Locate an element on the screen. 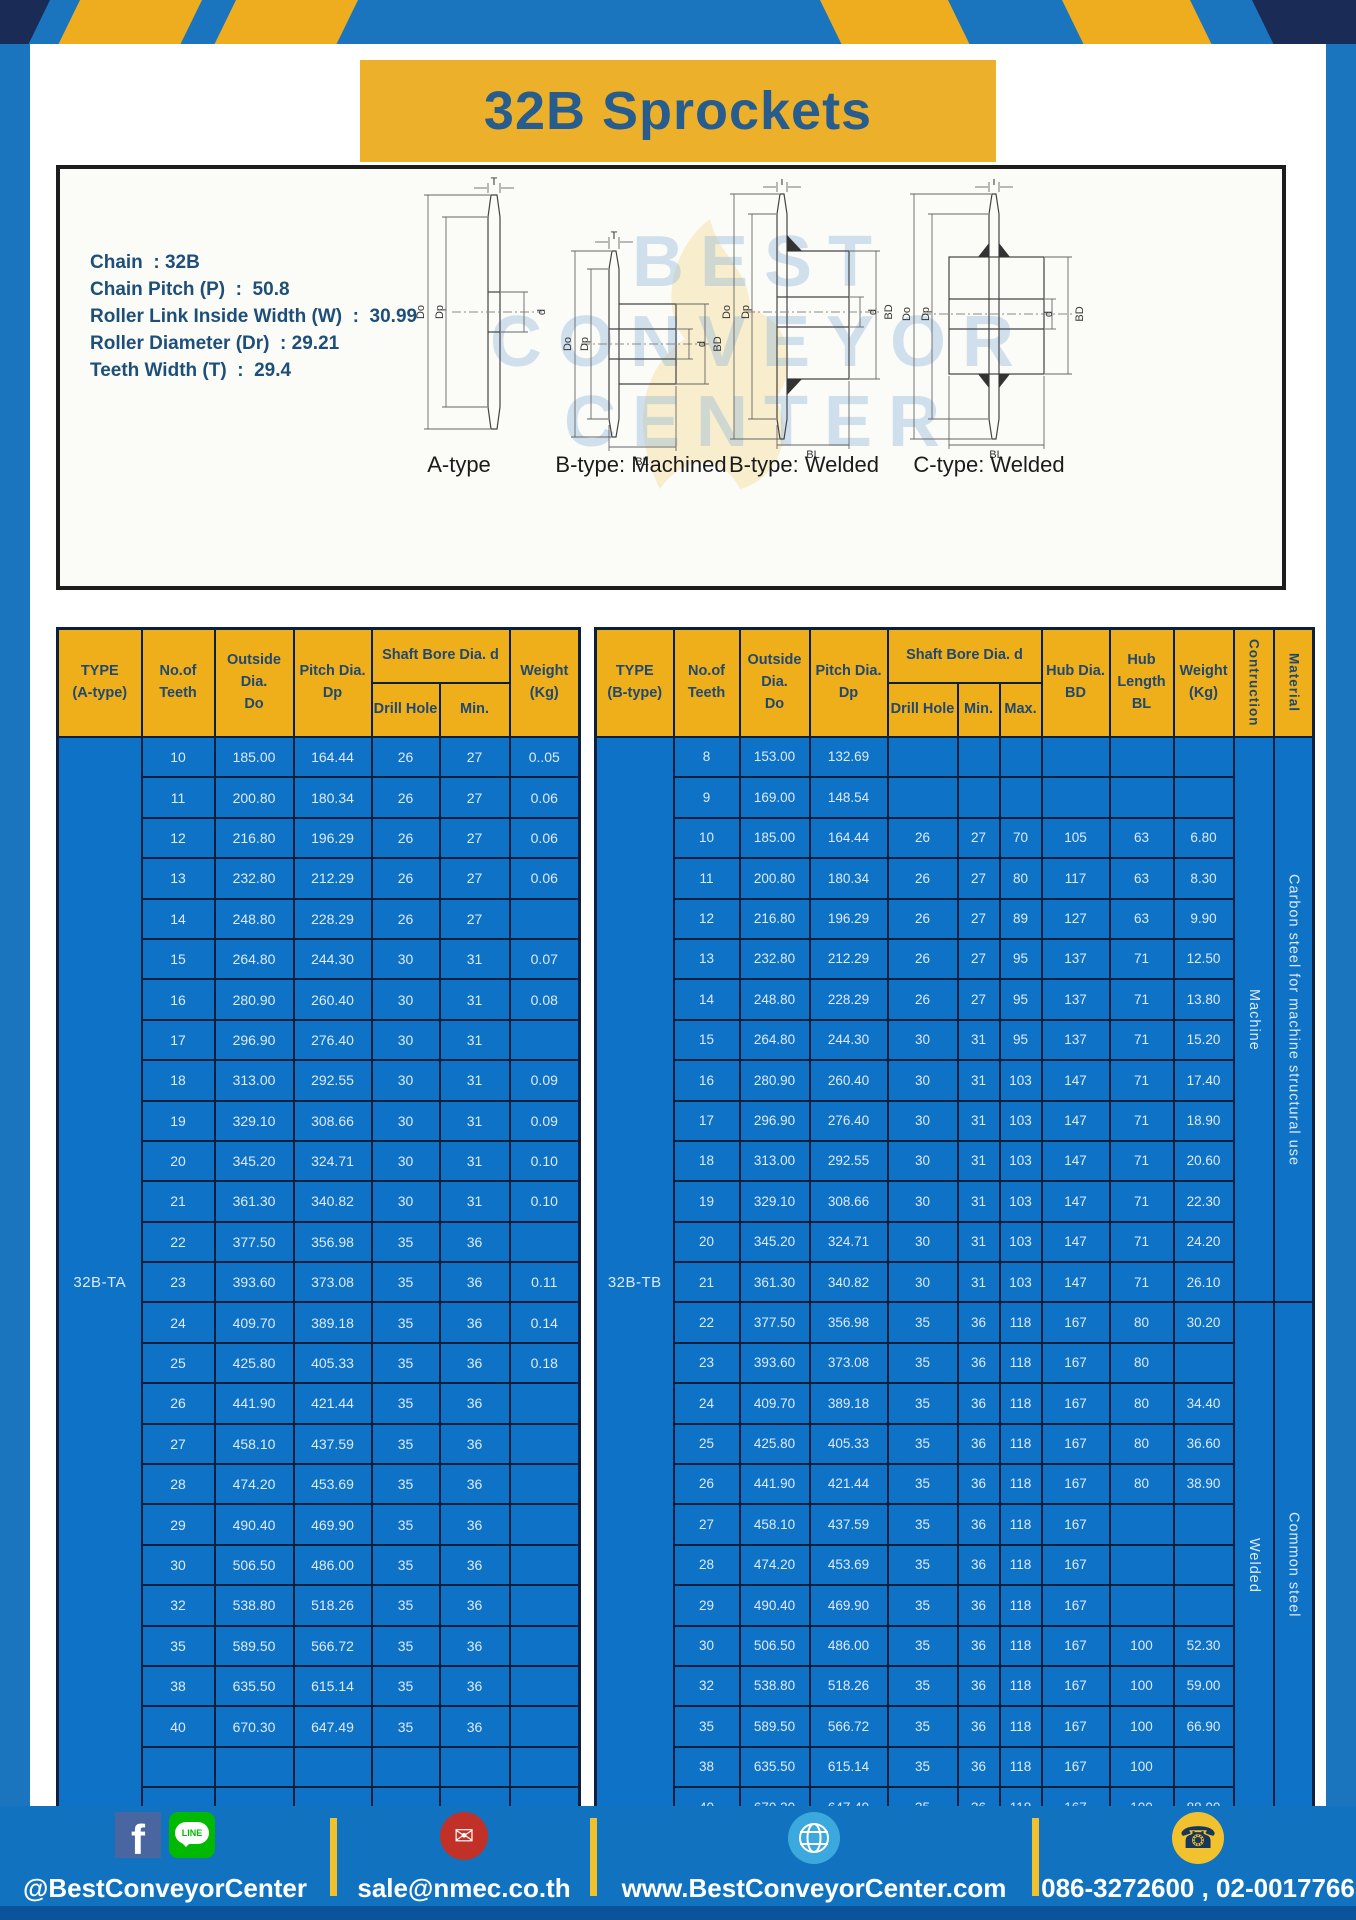  table-row: 35 589.50 566.72 35 36 118 167 100 66.90 is located at coordinates (955, 1726).